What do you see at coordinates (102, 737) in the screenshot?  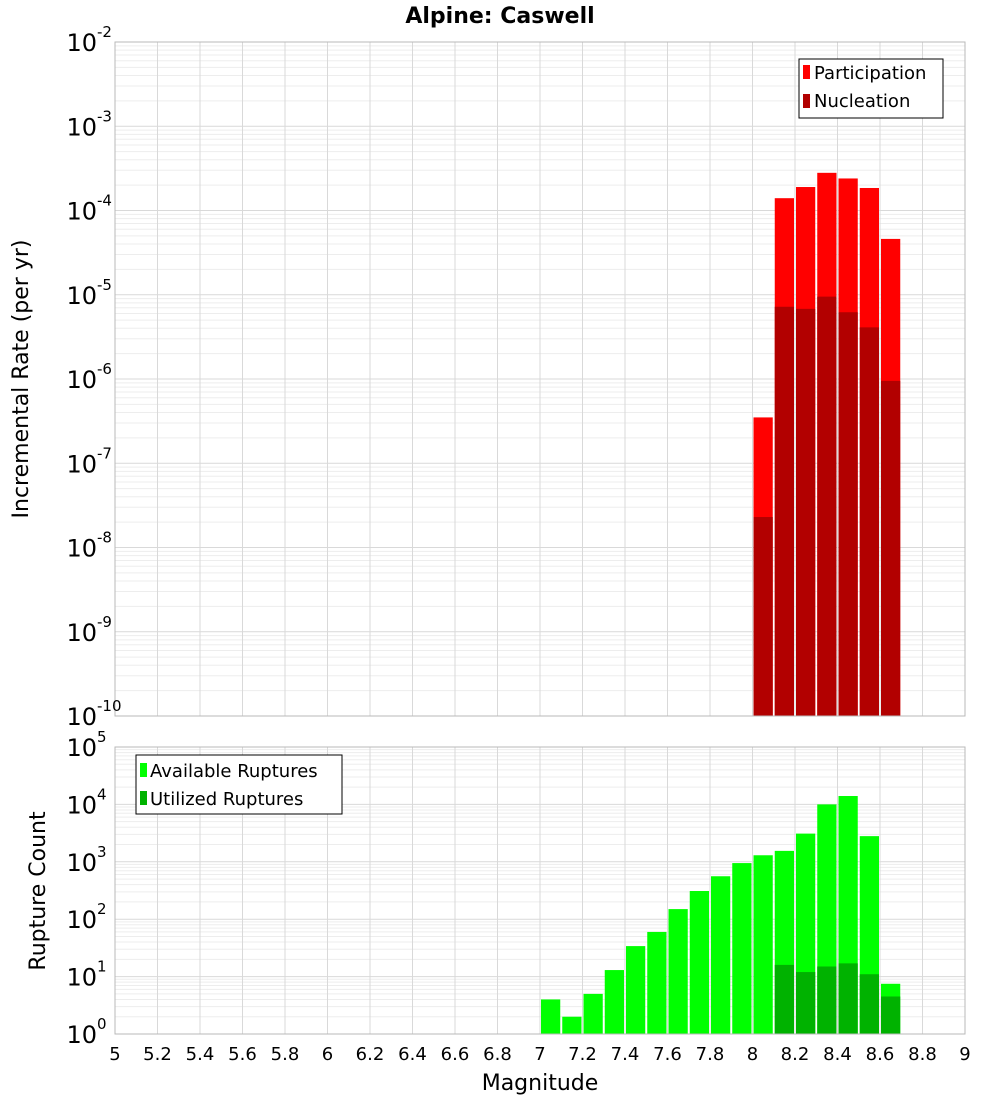 I see `bottom-y-tick-exponent: 5` at bounding box center [102, 737].